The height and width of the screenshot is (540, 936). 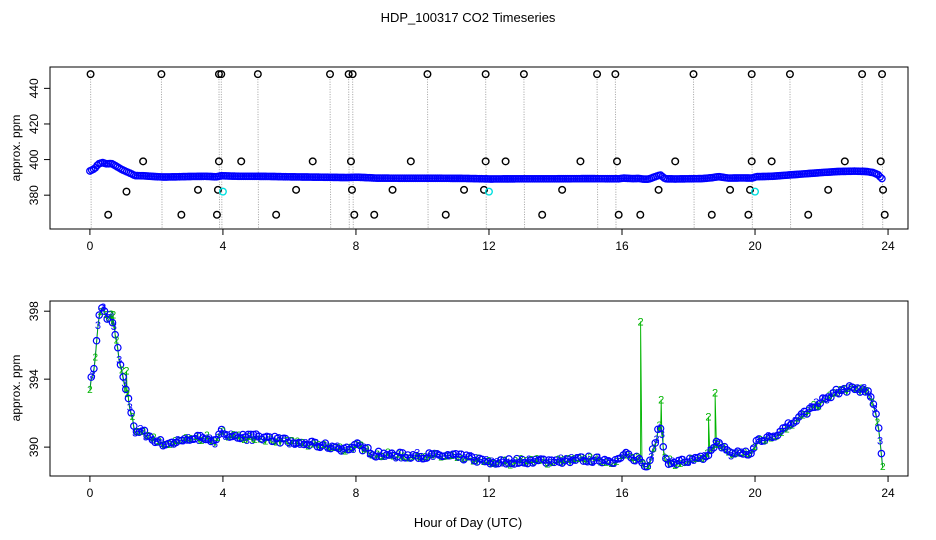 What do you see at coordinates (468, 522) in the screenshot?
I see `x-axis-label: Hour of Day (UTC)` at bounding box center [468, 522].